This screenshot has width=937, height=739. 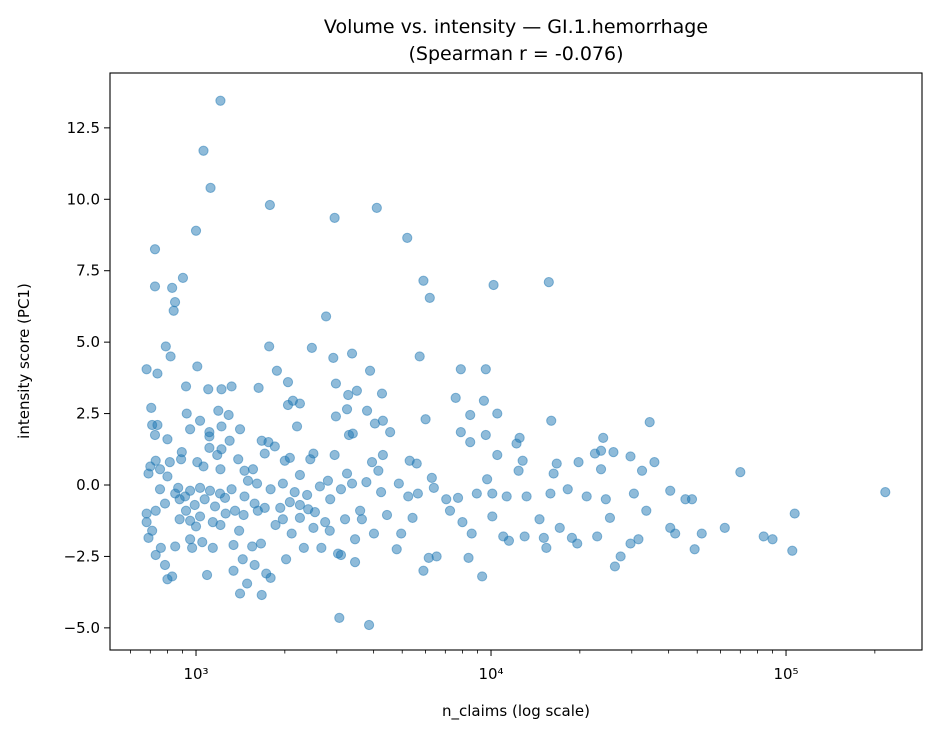 I want to click on y-tick-label: 7.5, so click(x=88, y=271).